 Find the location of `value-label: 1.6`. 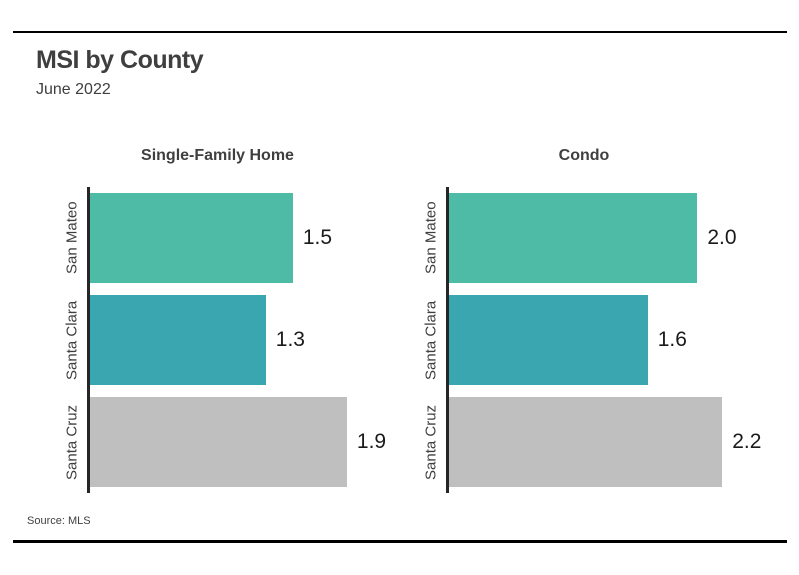

value-label: 1.6 is located at coordinates (672, 339).